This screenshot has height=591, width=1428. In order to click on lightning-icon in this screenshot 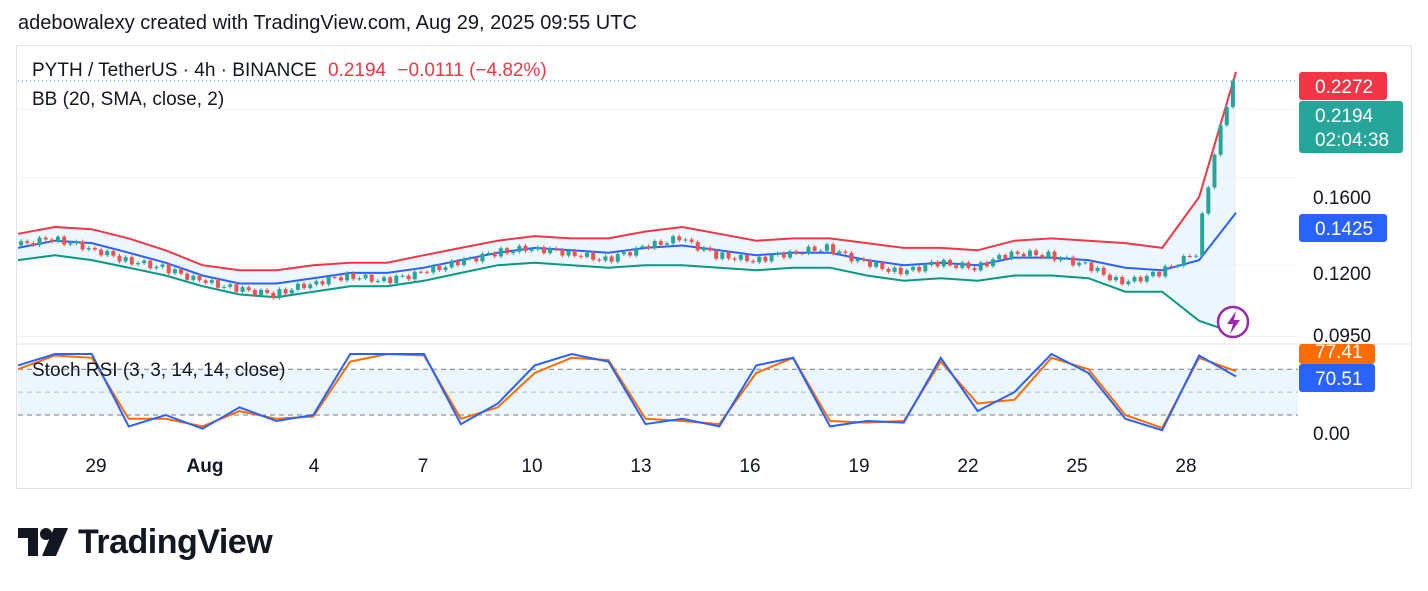, I will do `click(1233, 322)`.